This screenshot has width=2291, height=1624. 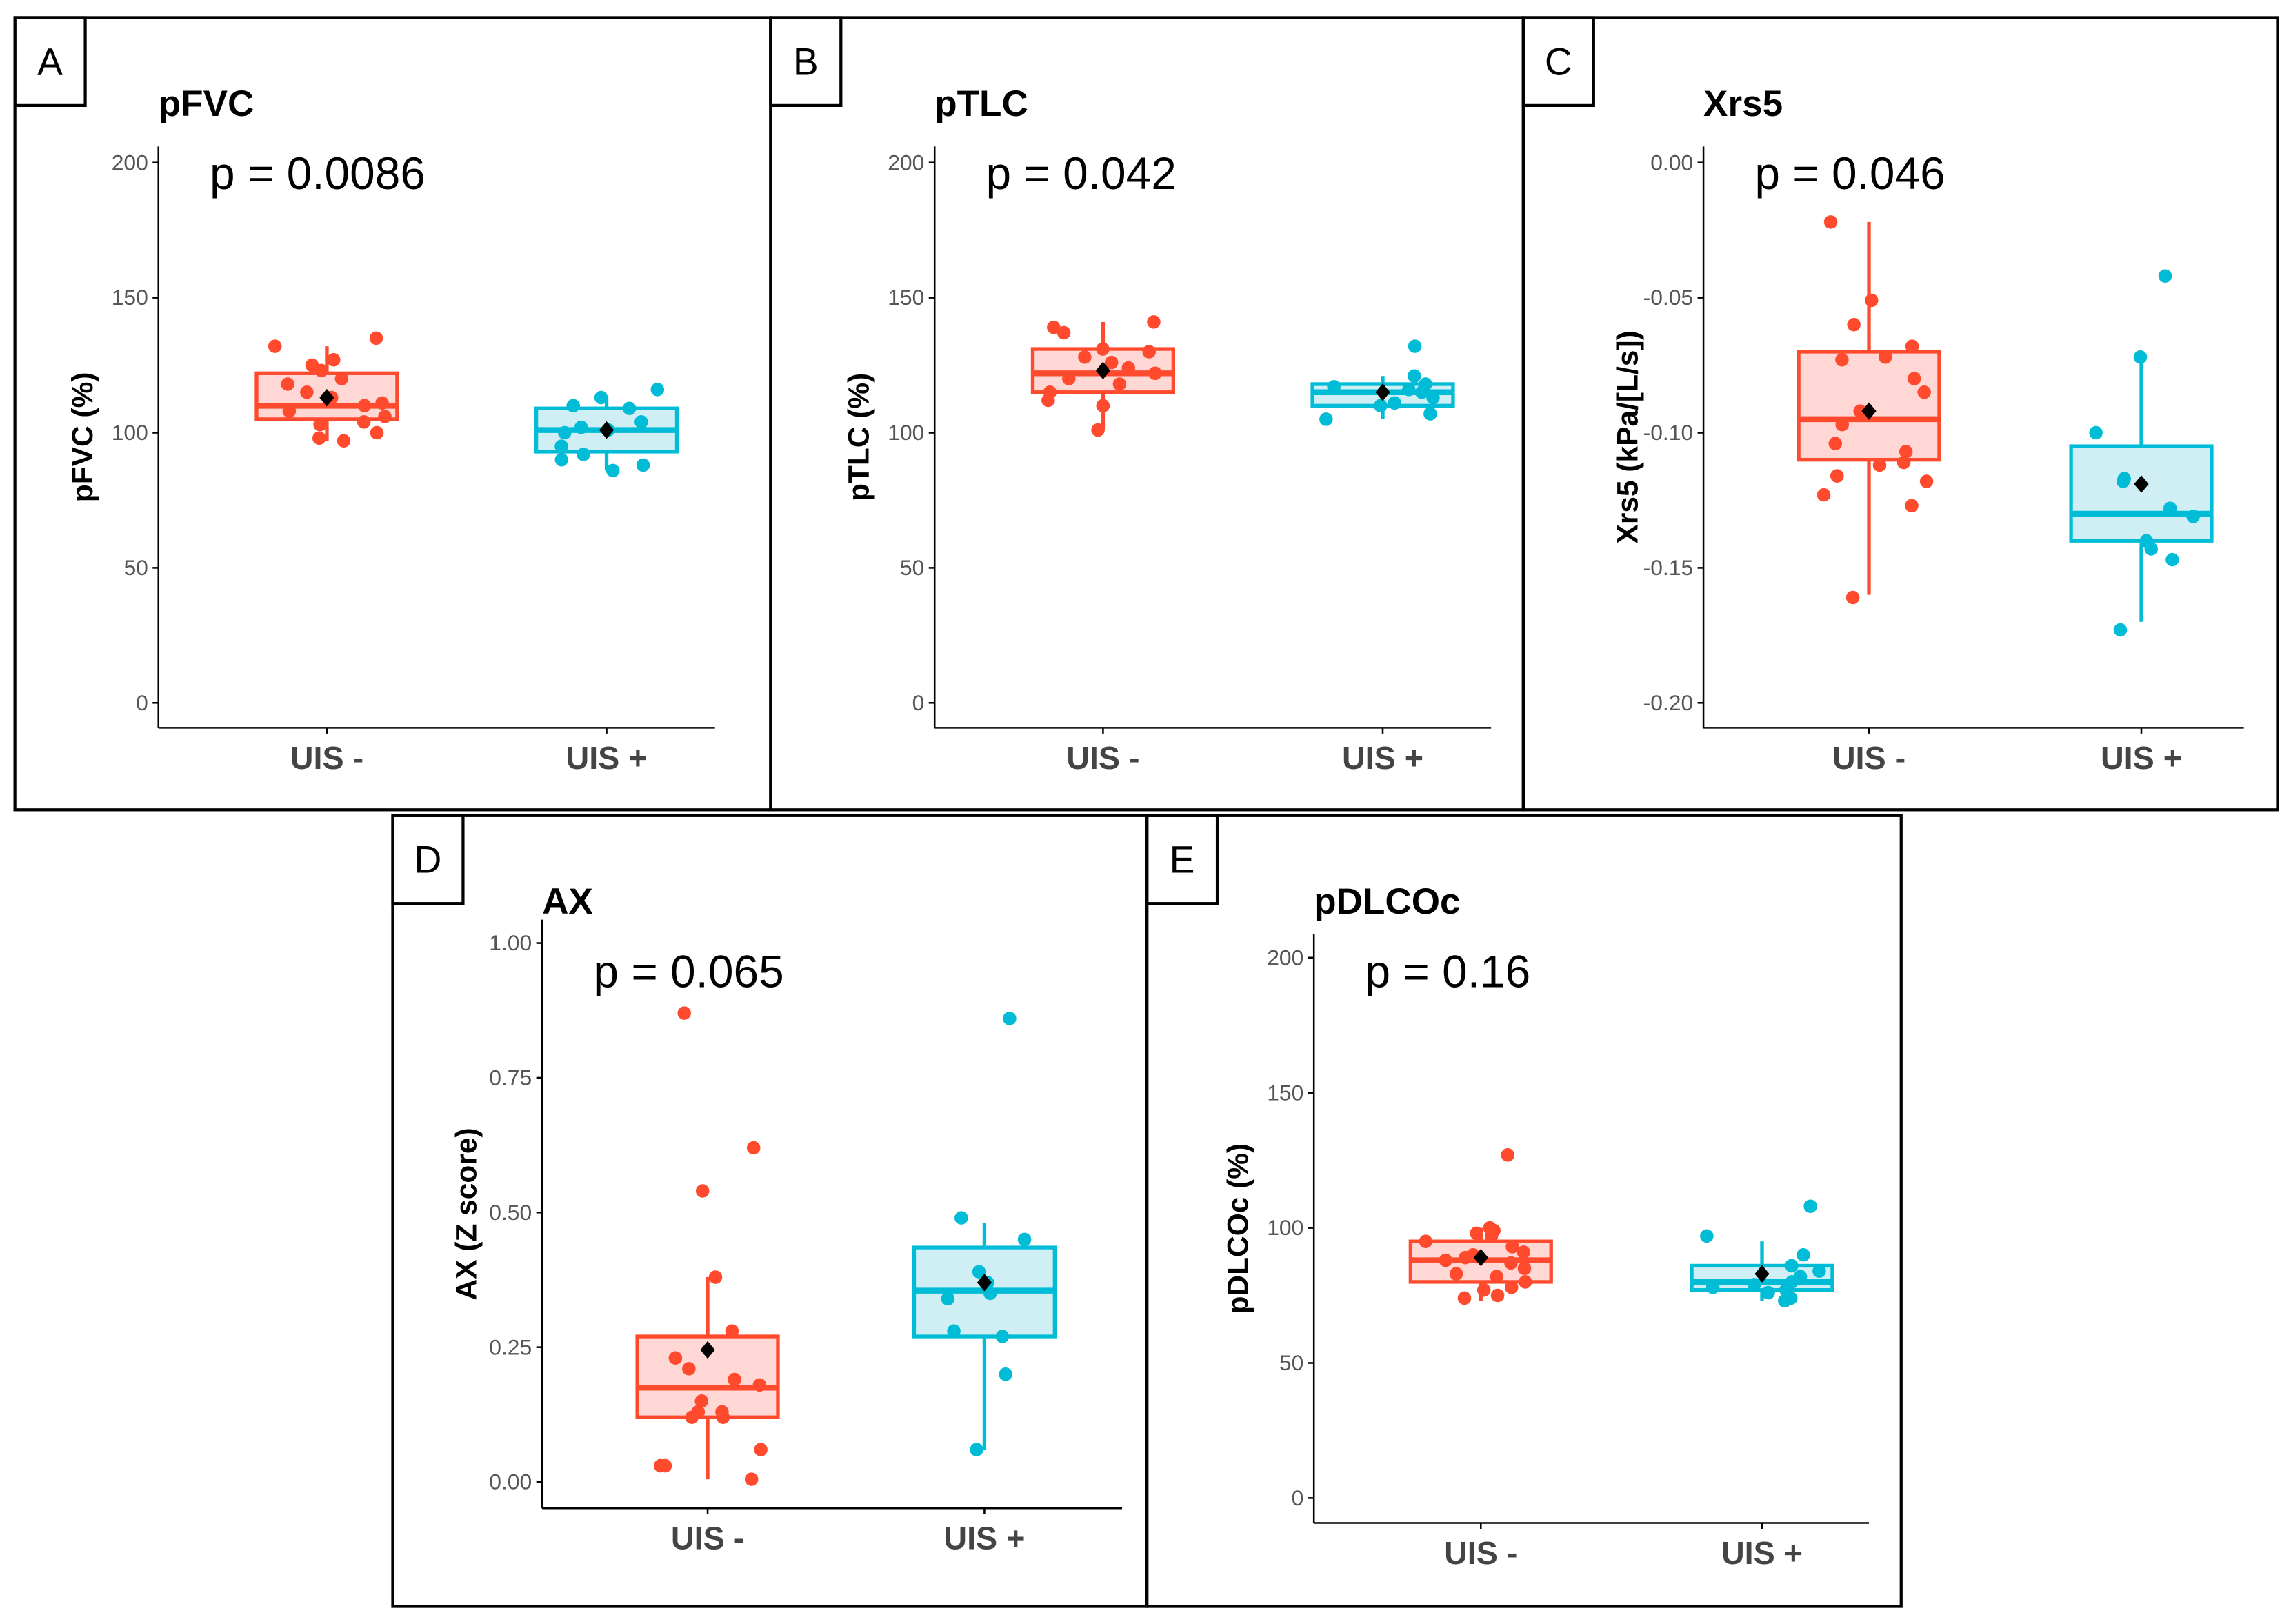 What do you see at coordinates (981, 103) in the screenshot?
I see `chart-title: pTLC` at bounding box center [981, 103].